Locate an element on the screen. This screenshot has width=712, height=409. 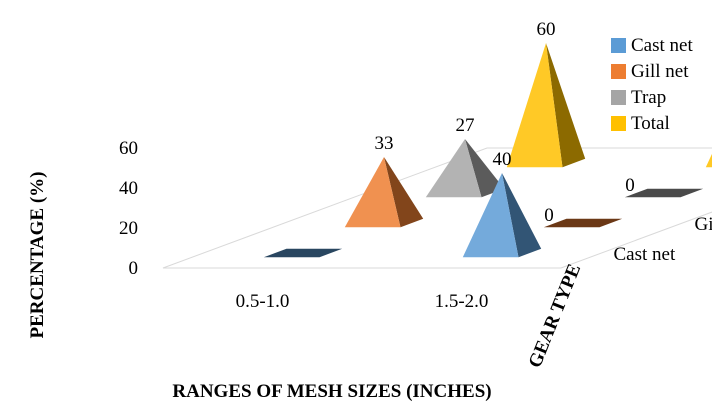
legend-item: Gill net is located at coordinates (660, 71).